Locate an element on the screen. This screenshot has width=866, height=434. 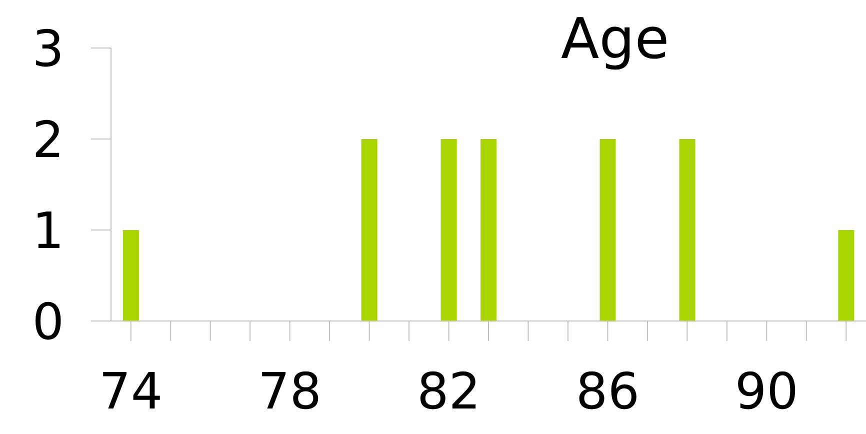
x-tick-label: 74 is located at coordinates (131, 391).